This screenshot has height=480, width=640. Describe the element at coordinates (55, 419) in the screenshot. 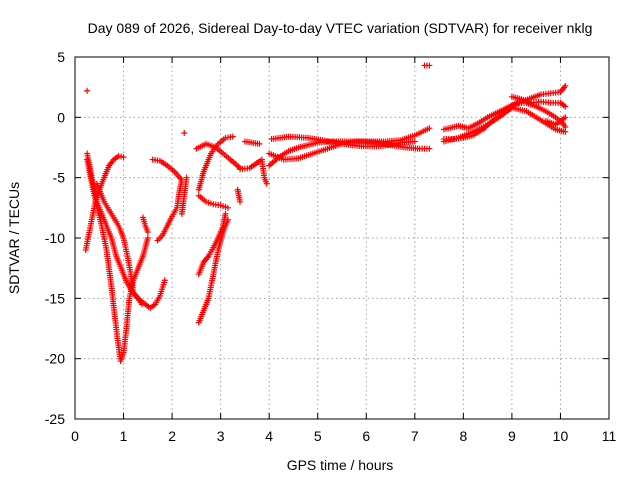

I see `y-tick-label: -25` at that location.